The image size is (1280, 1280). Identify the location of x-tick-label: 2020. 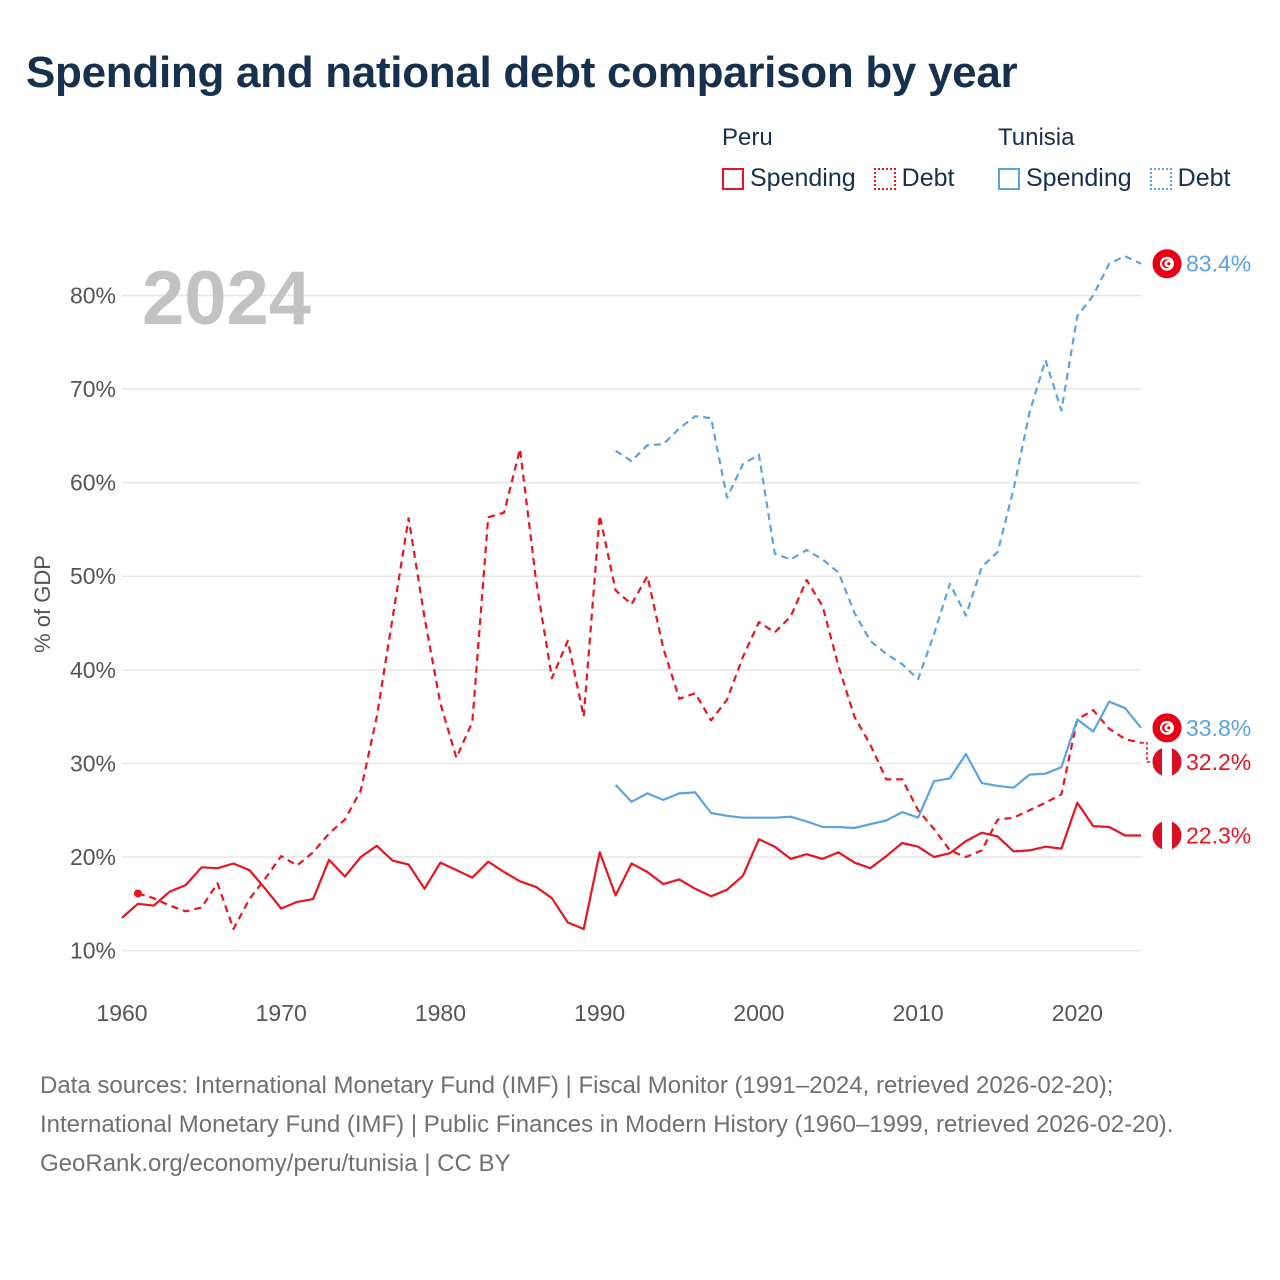
(1077, 1013).